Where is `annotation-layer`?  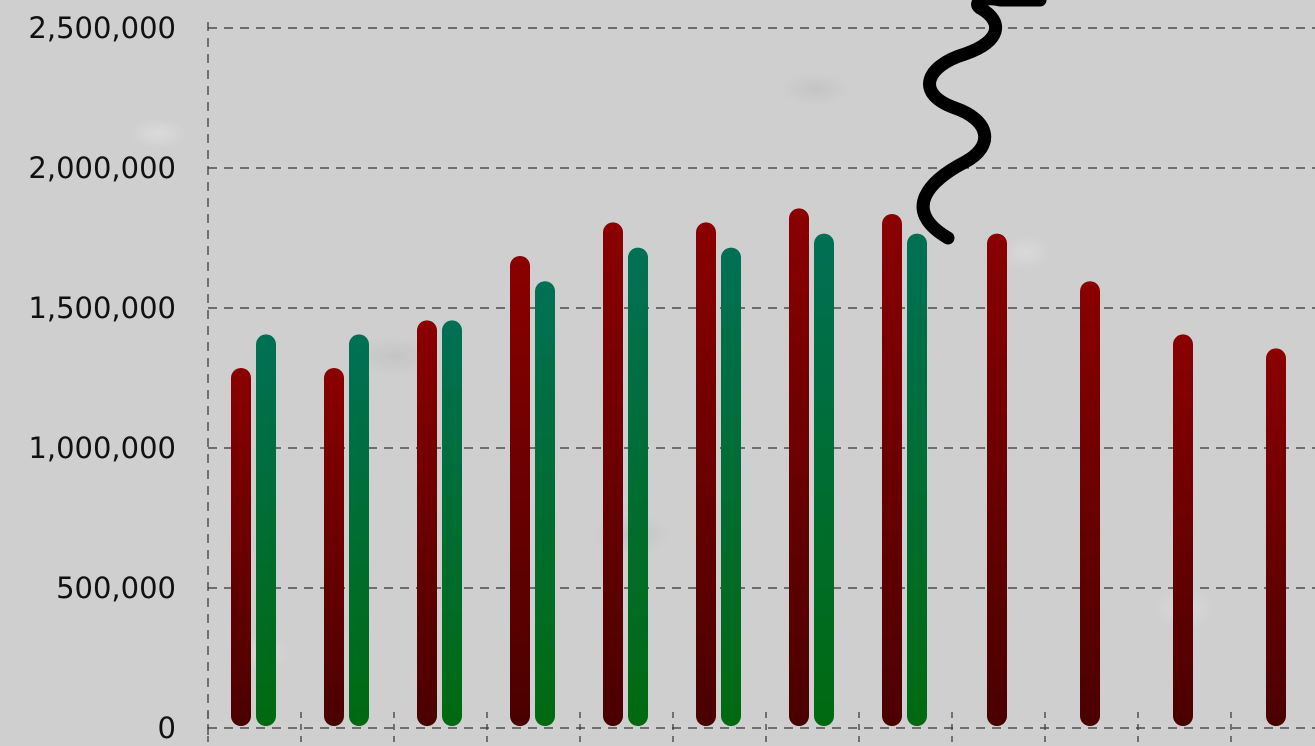
annotation-layer is located at coordinates (981, 122).